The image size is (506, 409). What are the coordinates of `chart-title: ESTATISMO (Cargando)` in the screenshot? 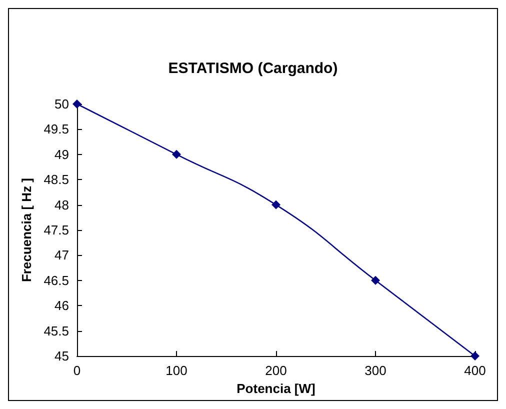 It's located at (253, 68).